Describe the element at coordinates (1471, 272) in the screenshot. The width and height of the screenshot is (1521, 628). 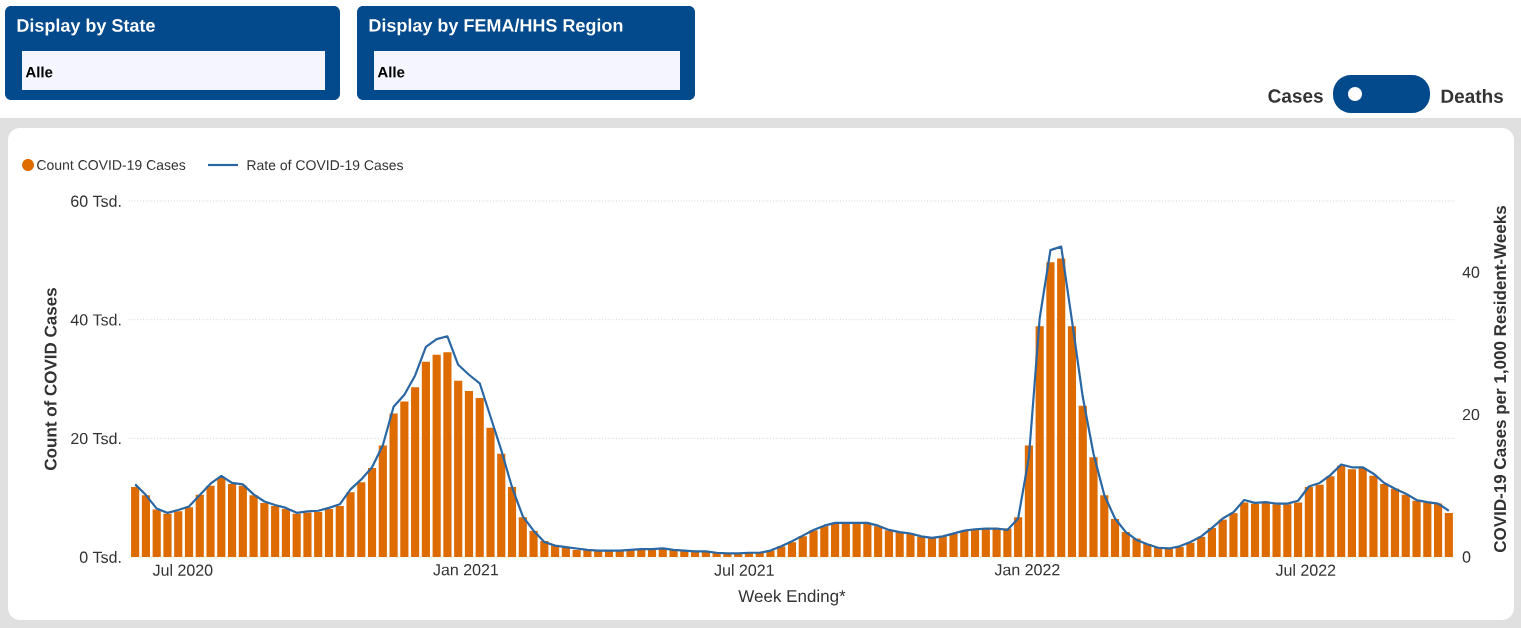
I see `y2-tick-label: 40` at that location.